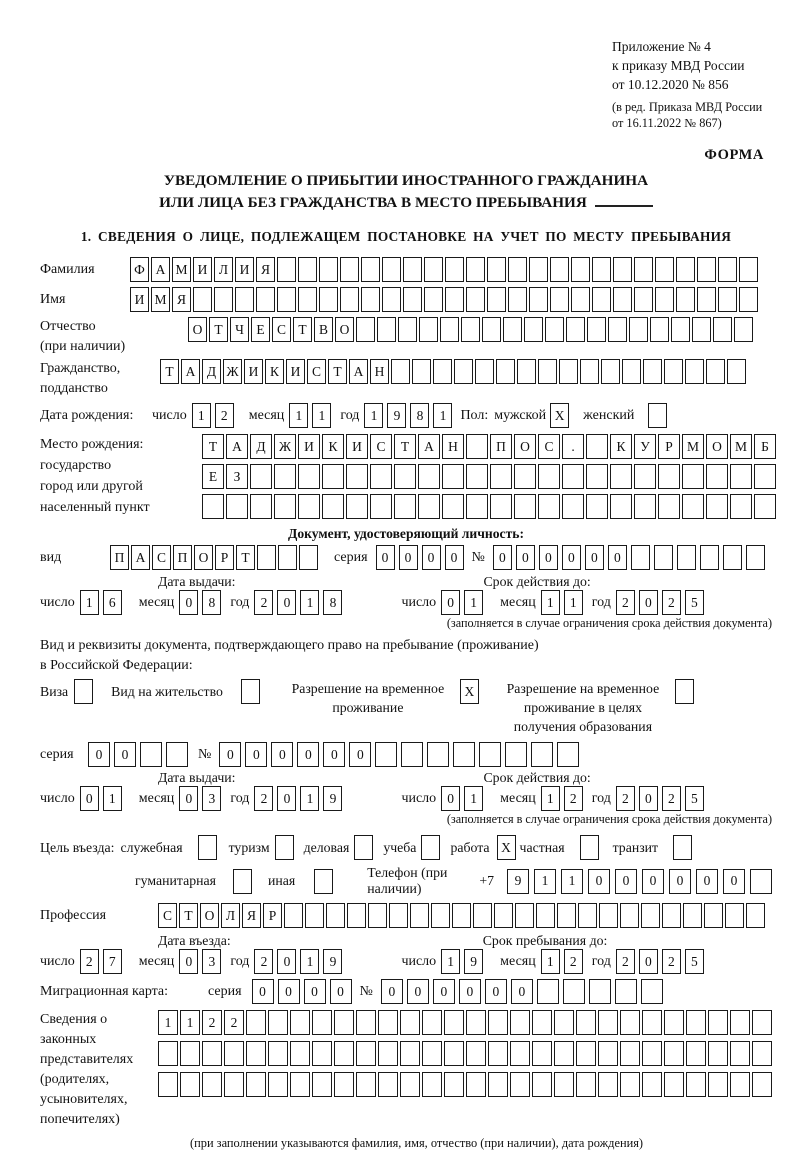 This screenshot has height=1163, width=800. Describe the element at coordinates (333, 961) in the screenshot. I see `char-box: 9` at that location.